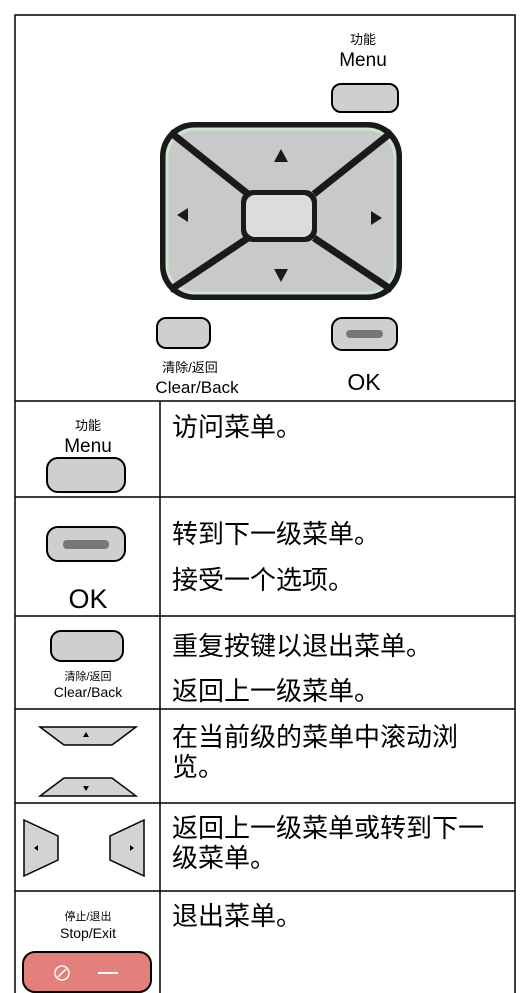 Image resolution: width=530 pixels, height=993 pixels. I want to click on menu-label: Menu, so click(363, 60).